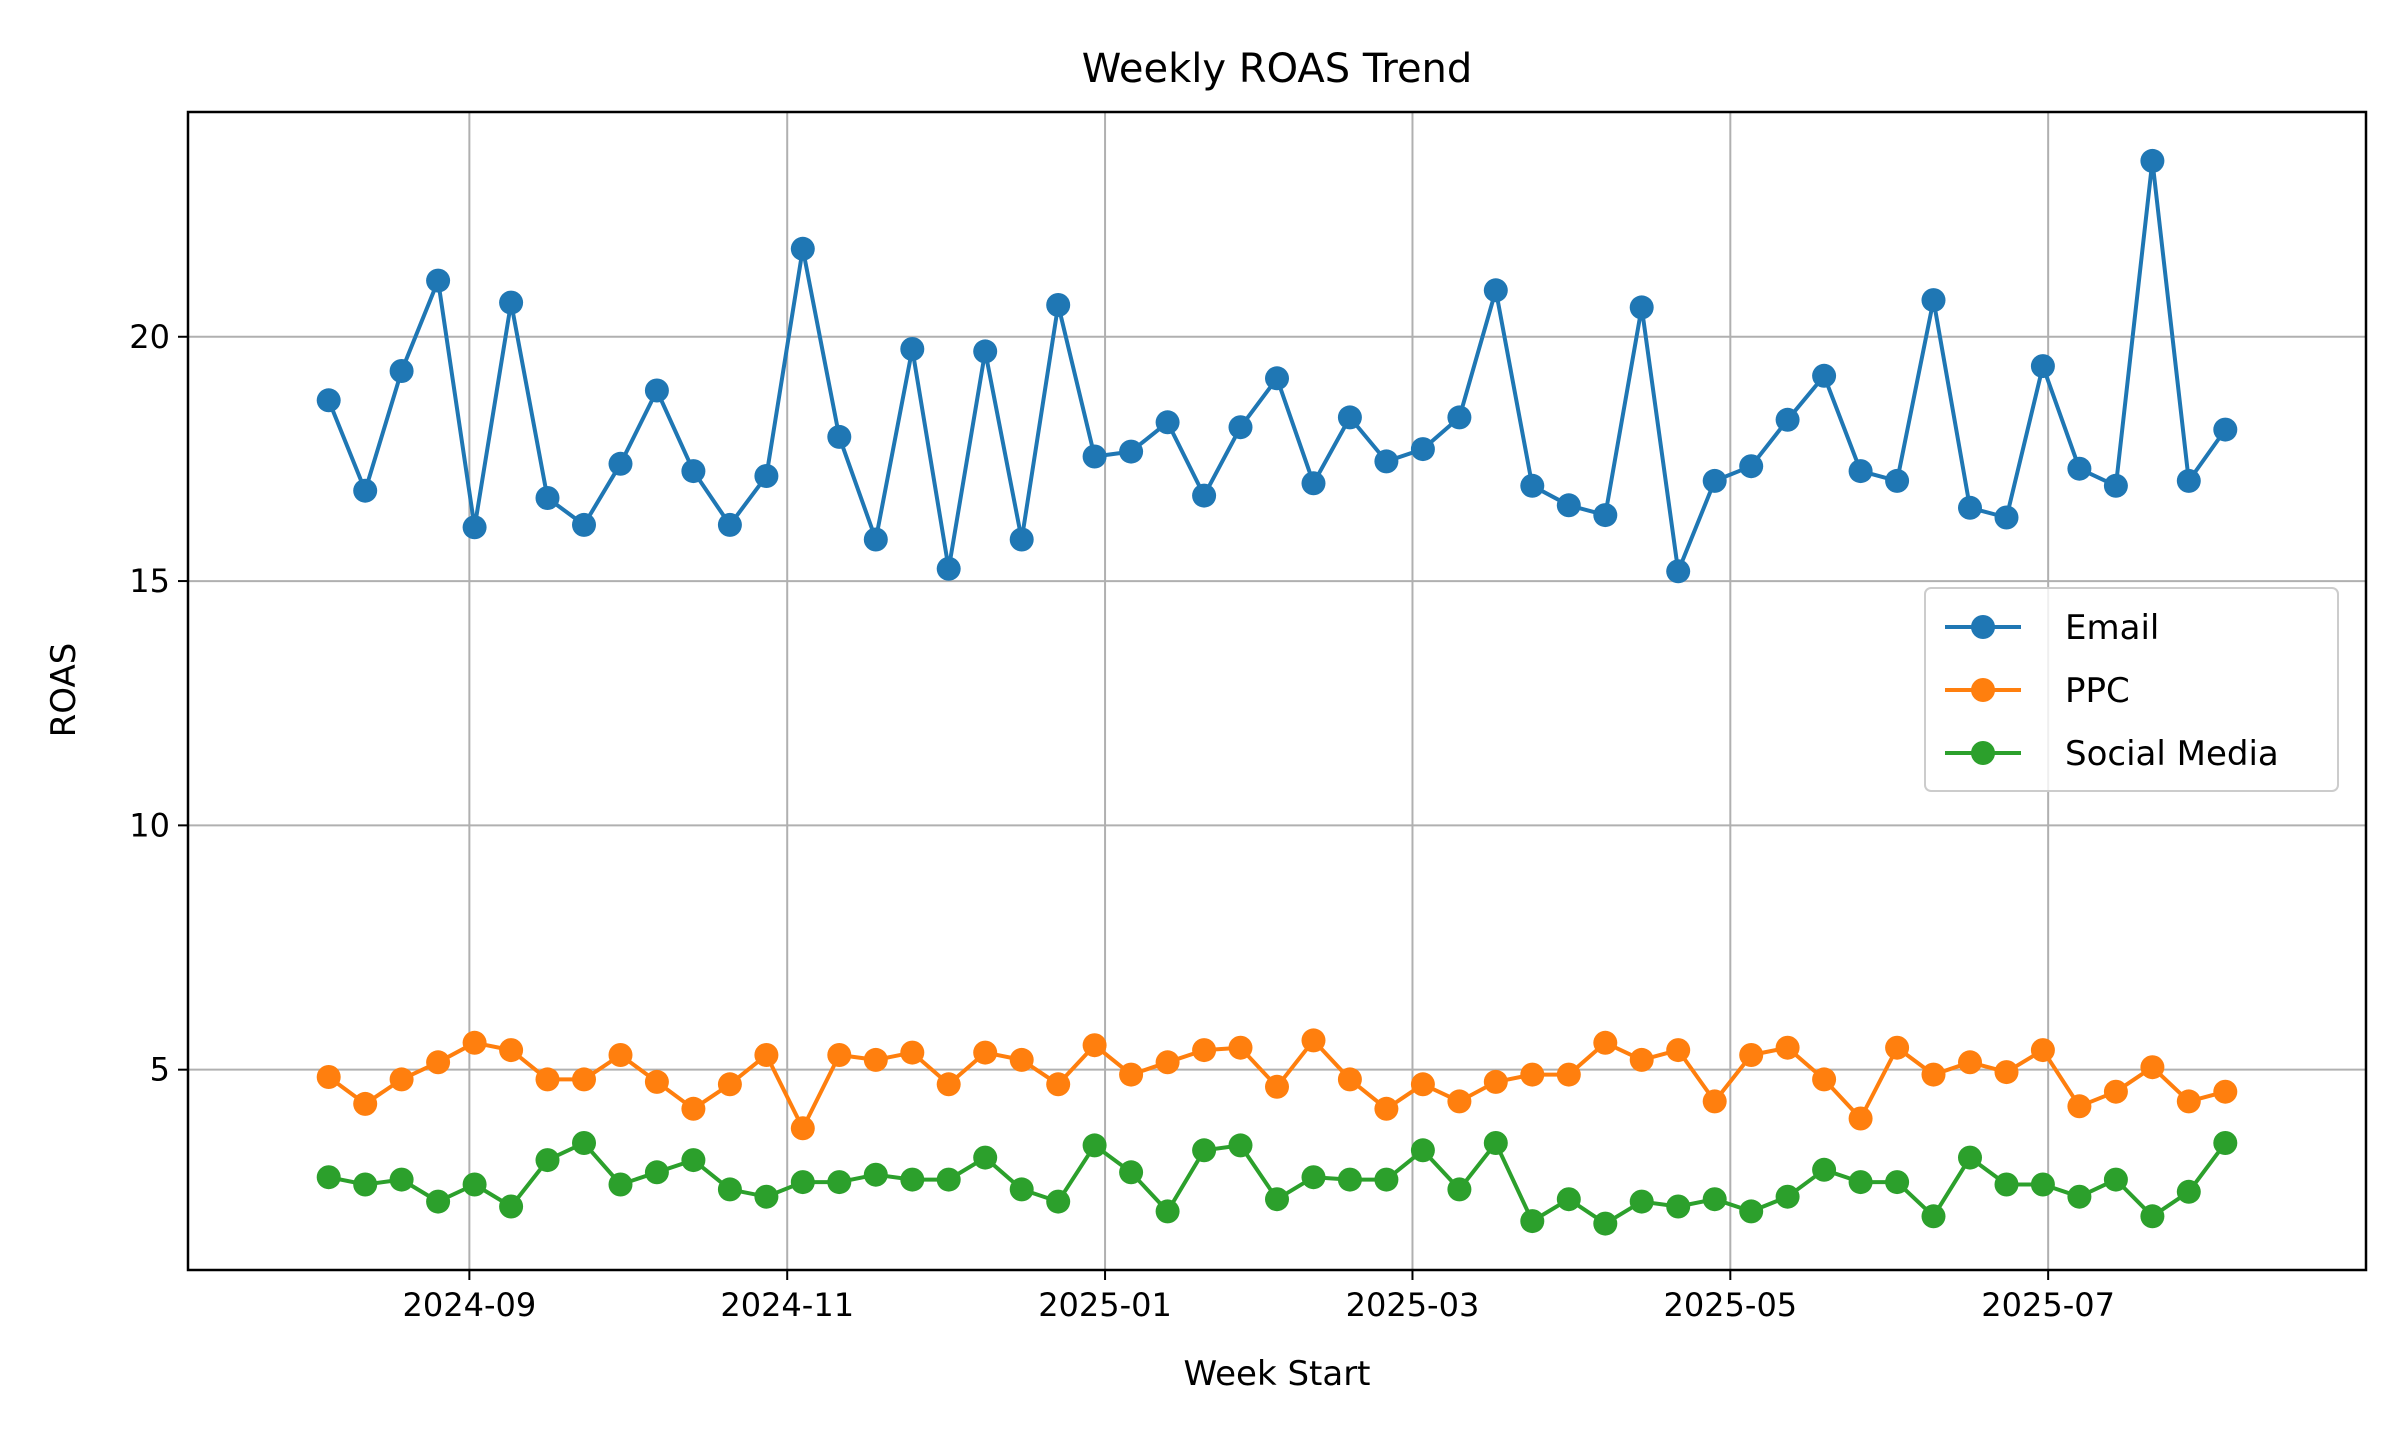  What do you see at coordinates (1277, 69) in the screenshot?
I see `chart-title: Weekly ROAS Trend` at bounding box center [1277, 69].